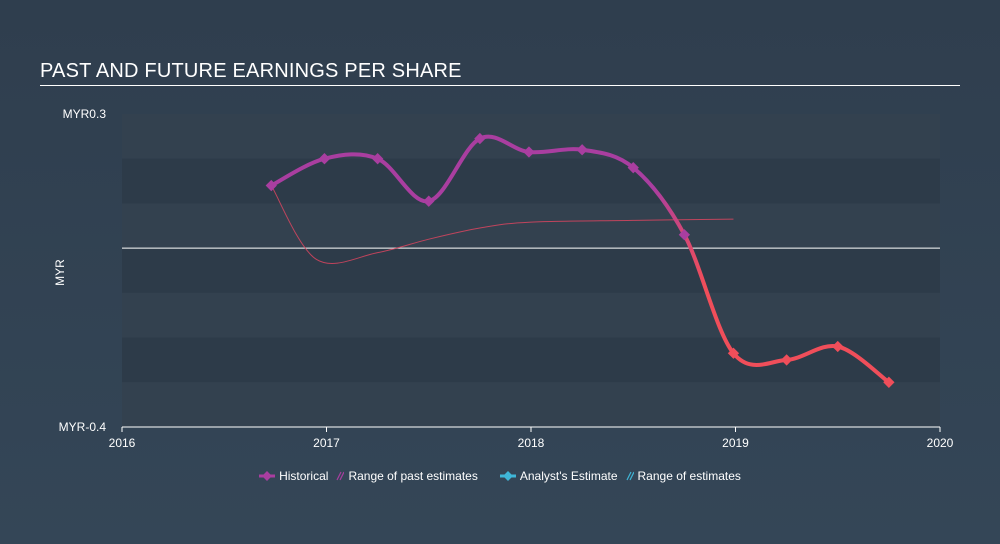 The image size is (1000, 544). I want to click on x-tick-label: 2018, so click(531, 443).